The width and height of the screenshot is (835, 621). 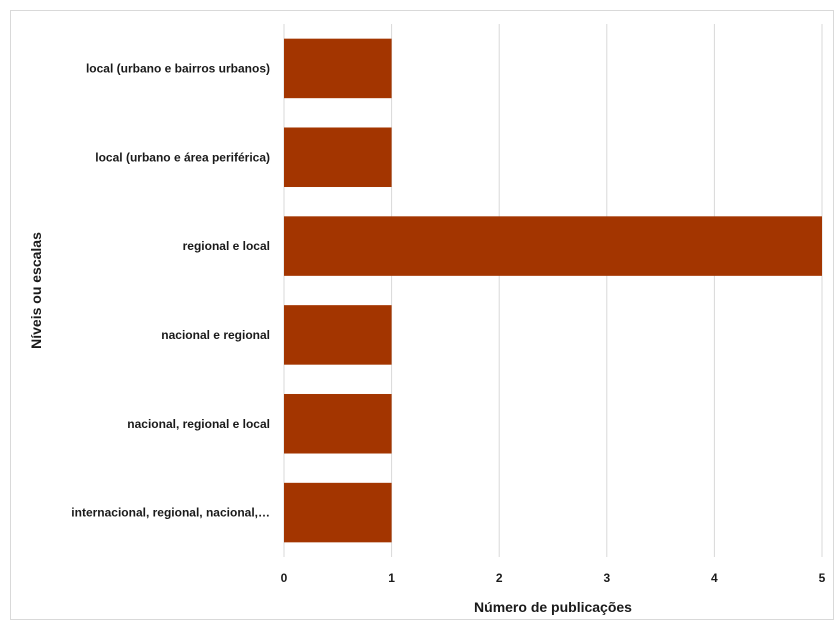 What do you see at coordinates (391, 578) in the screenshot?
I see `x-tick-label: 1` at bounding box center [391, 578].